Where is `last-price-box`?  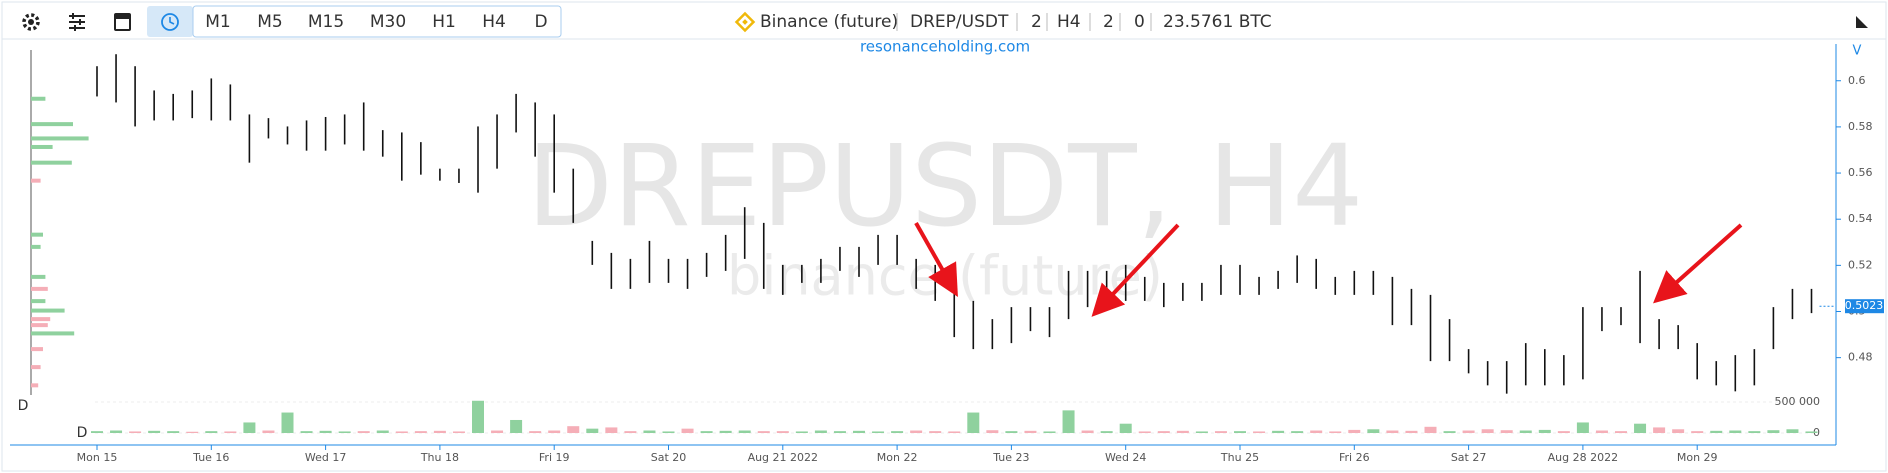
last-price-box is located at coordinates (1864, 306).